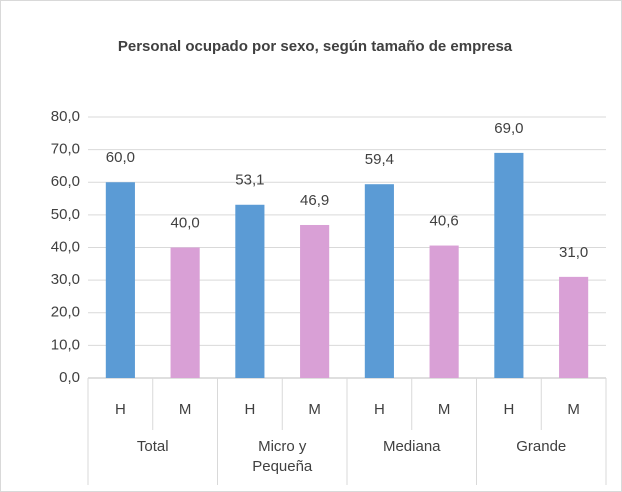 Image resolution: width=622 pixels, height=492 pixels. Describe the element at coordinates (152, 446) in the screenshot. I see `group-label: Total` at that location.